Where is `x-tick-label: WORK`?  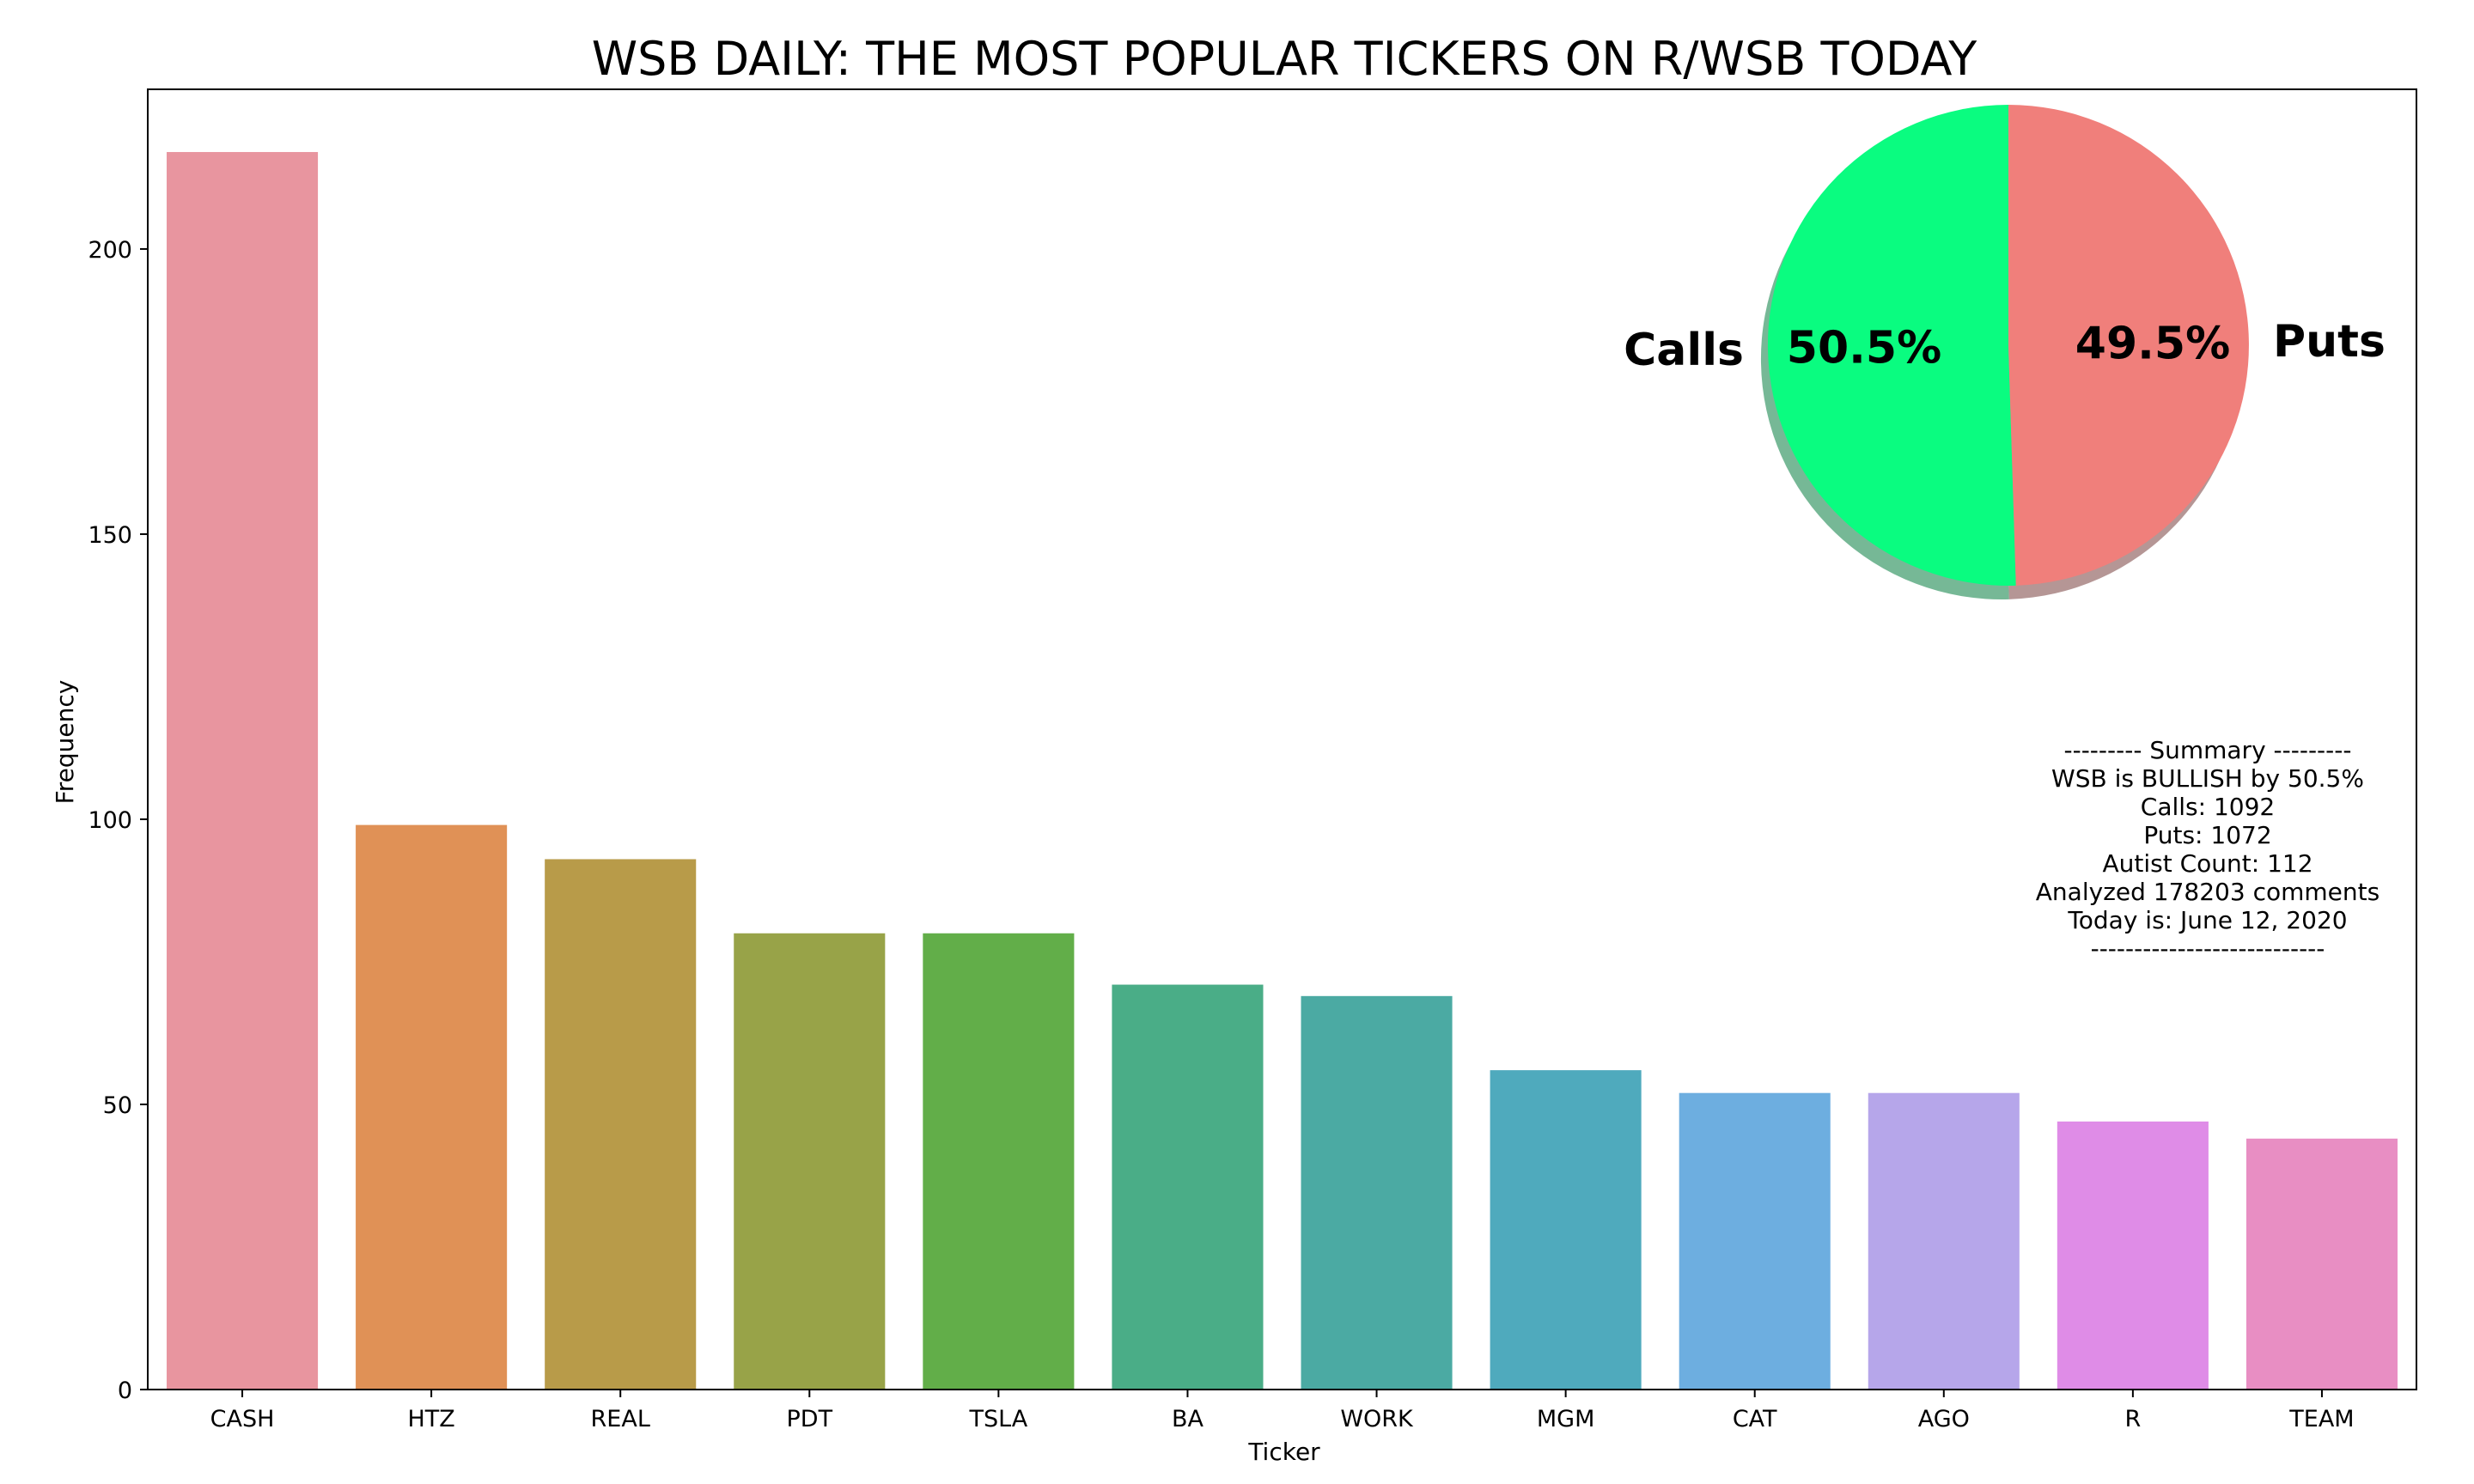
x-tick-label: WORK is located at coordinates (1377, 1419).